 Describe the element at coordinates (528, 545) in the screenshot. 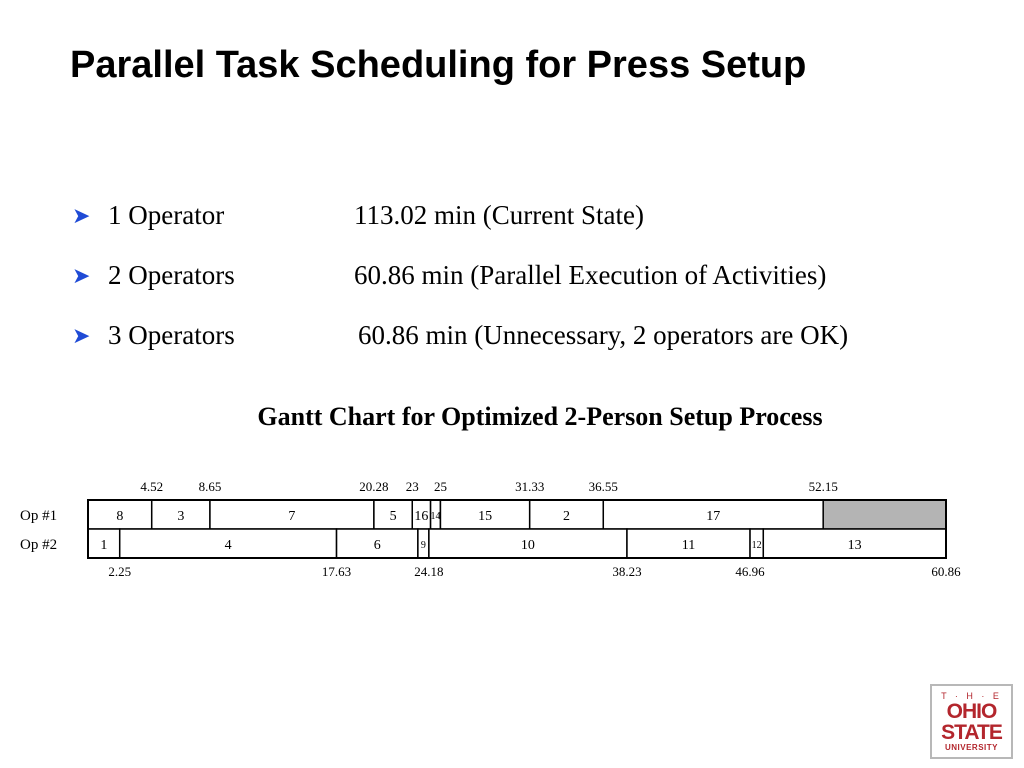

I see `task-label: 10` at that location.